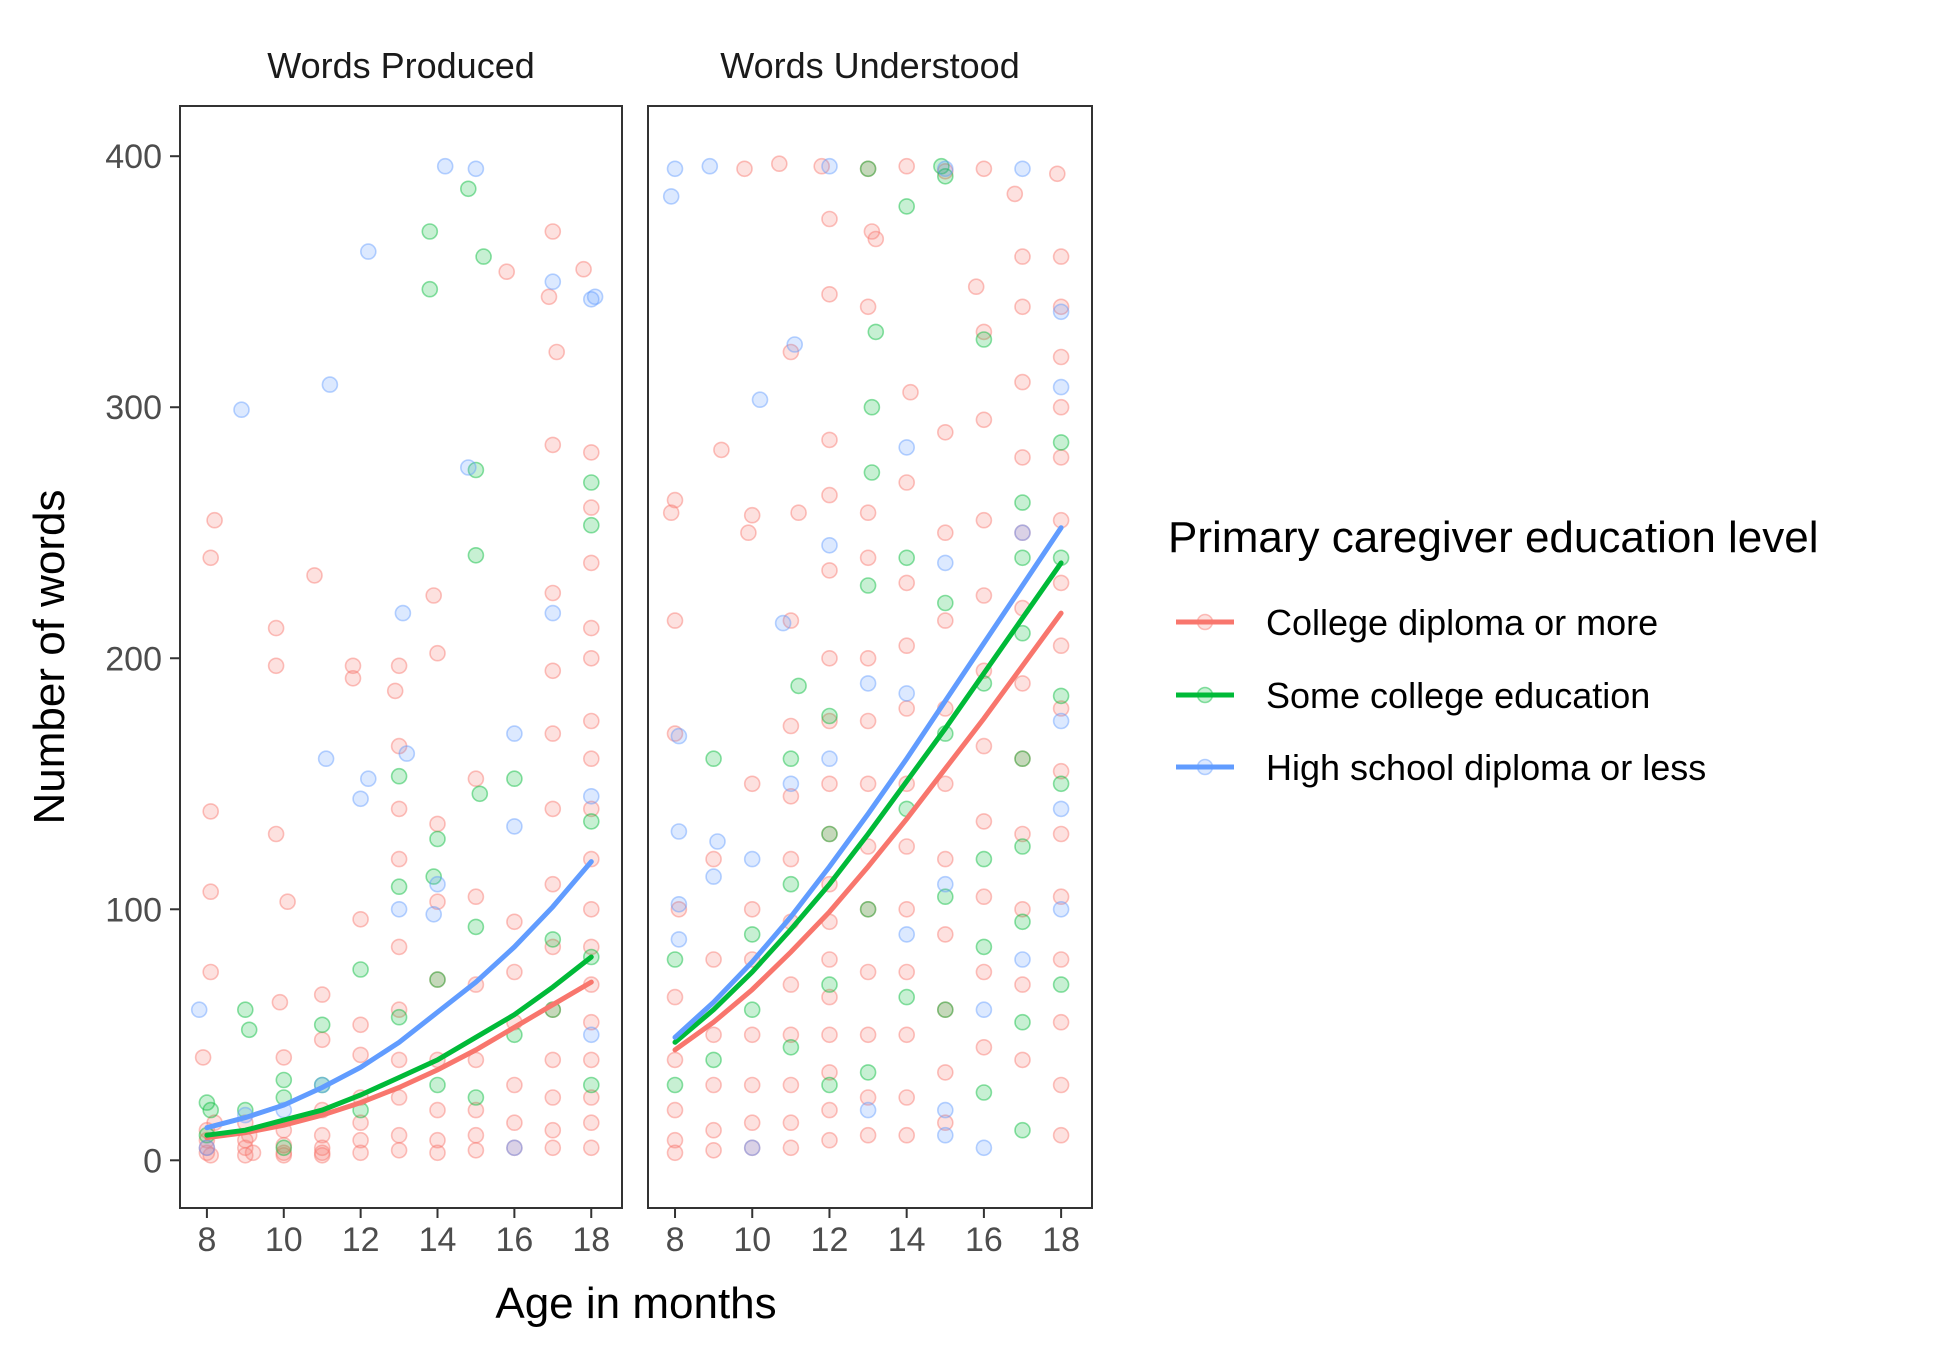 The image size is (1950, 1350). I want to click on y-tick-label: 300, so click(133, 408).